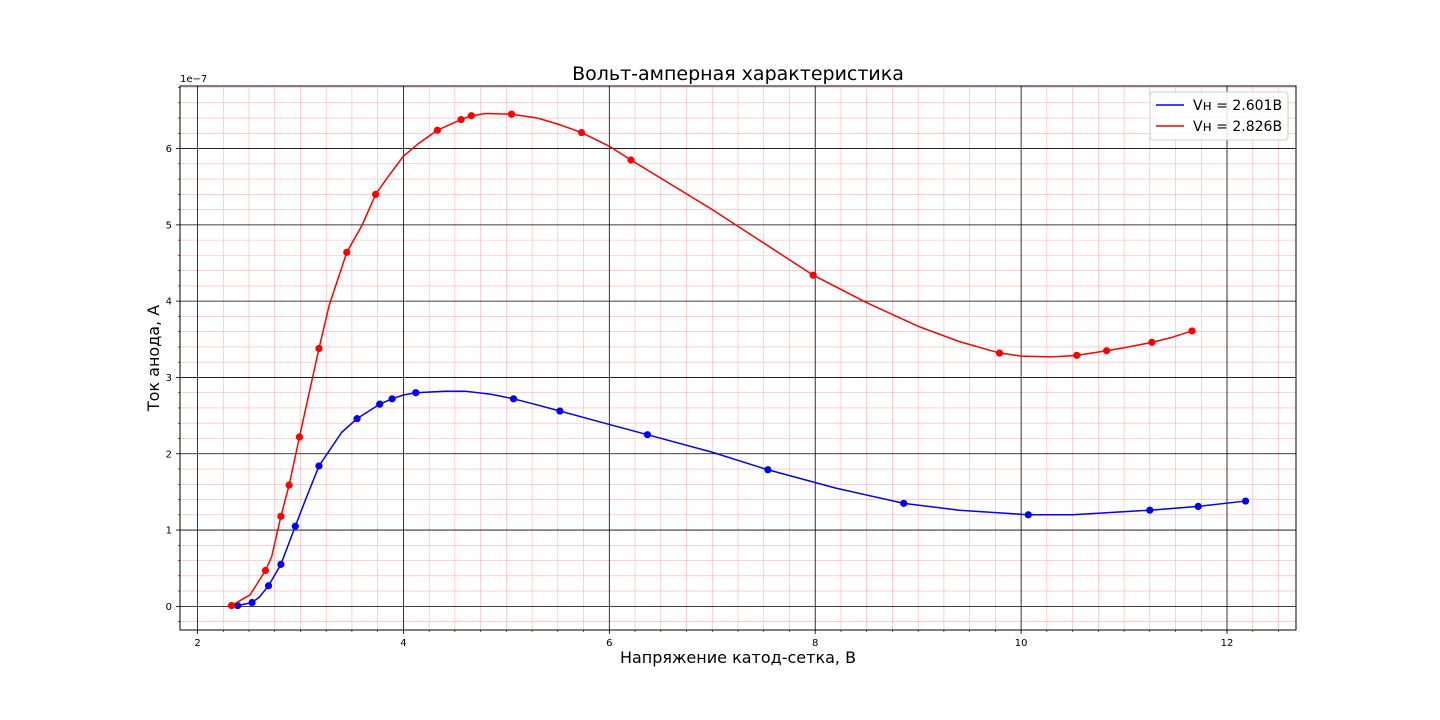  I want to click on y-tick-label: 0, so click(169, 607).